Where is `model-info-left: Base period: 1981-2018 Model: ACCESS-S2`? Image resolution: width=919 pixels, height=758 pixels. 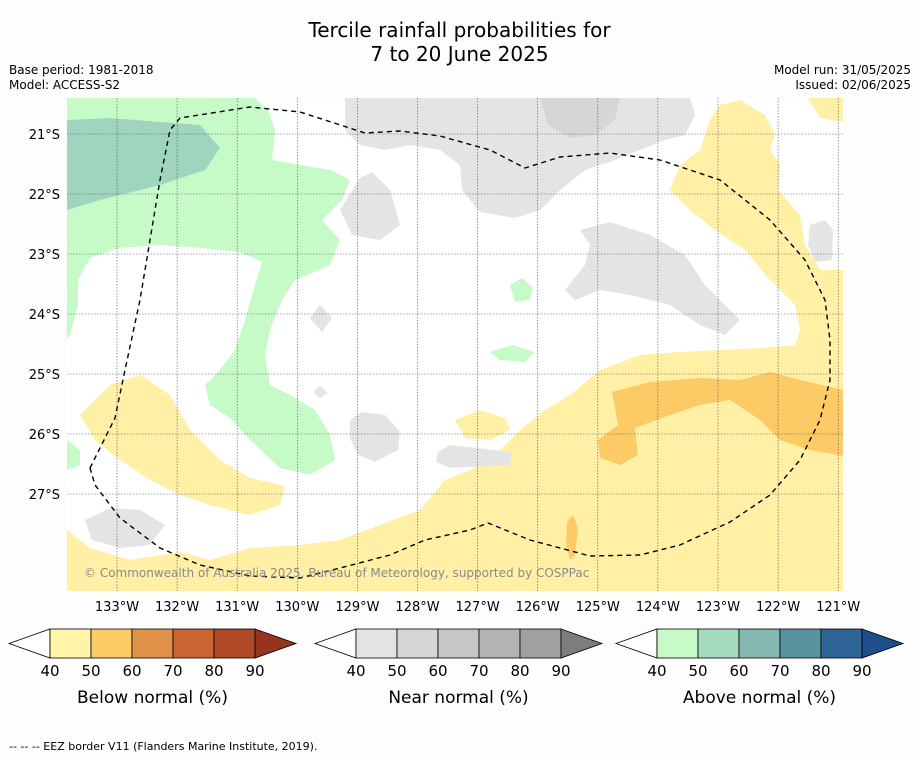
model-info-left: Base period: 1981-2018 Model: ACCESS-S2 is located at coordinates (81, 78).